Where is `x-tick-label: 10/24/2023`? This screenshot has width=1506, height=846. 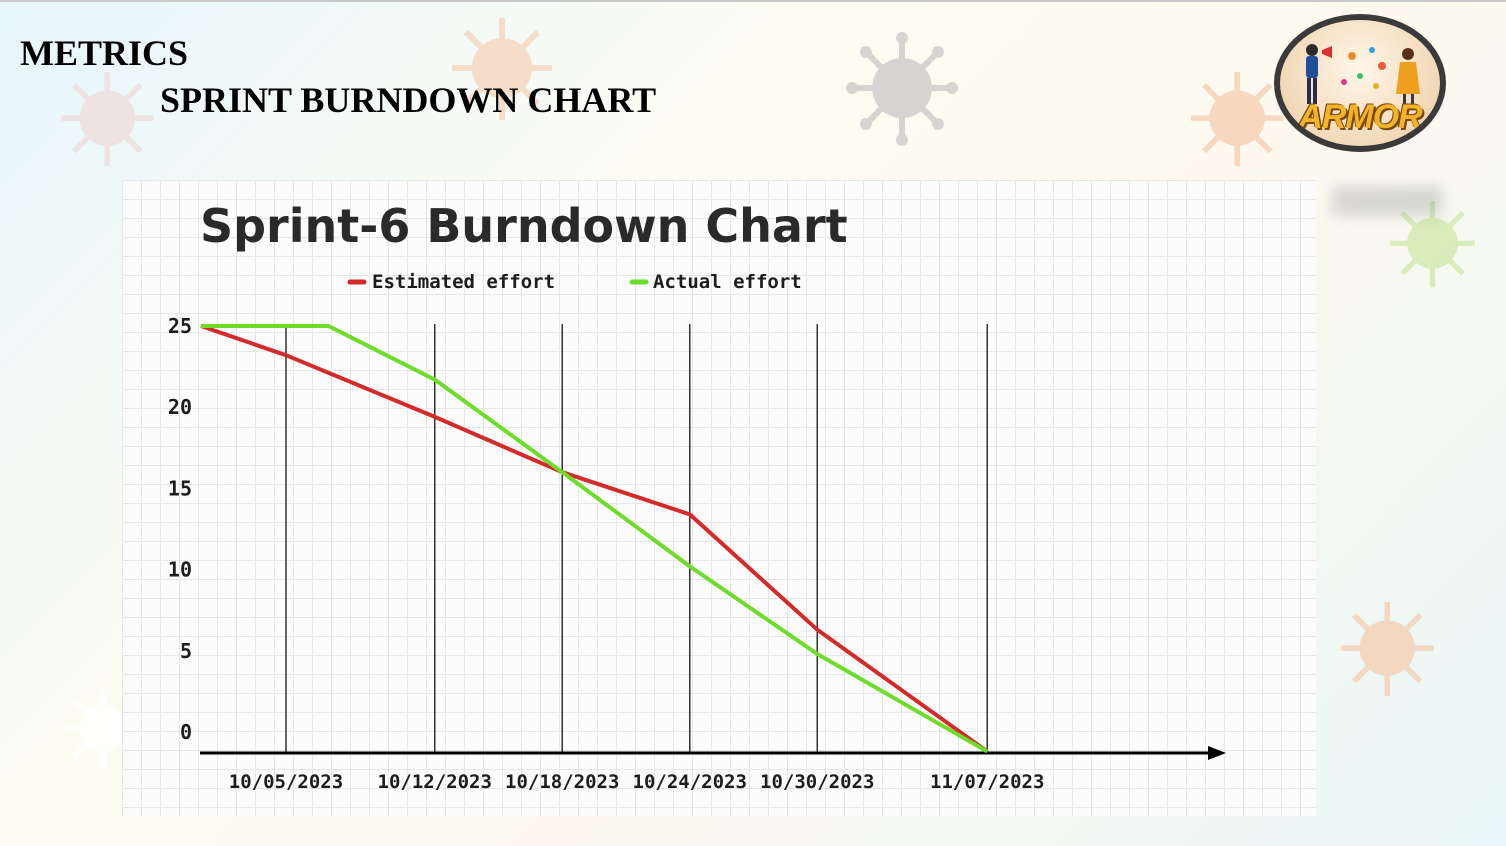
x-tick-label: 10/24/2023 is located at coordinates (690, 782).